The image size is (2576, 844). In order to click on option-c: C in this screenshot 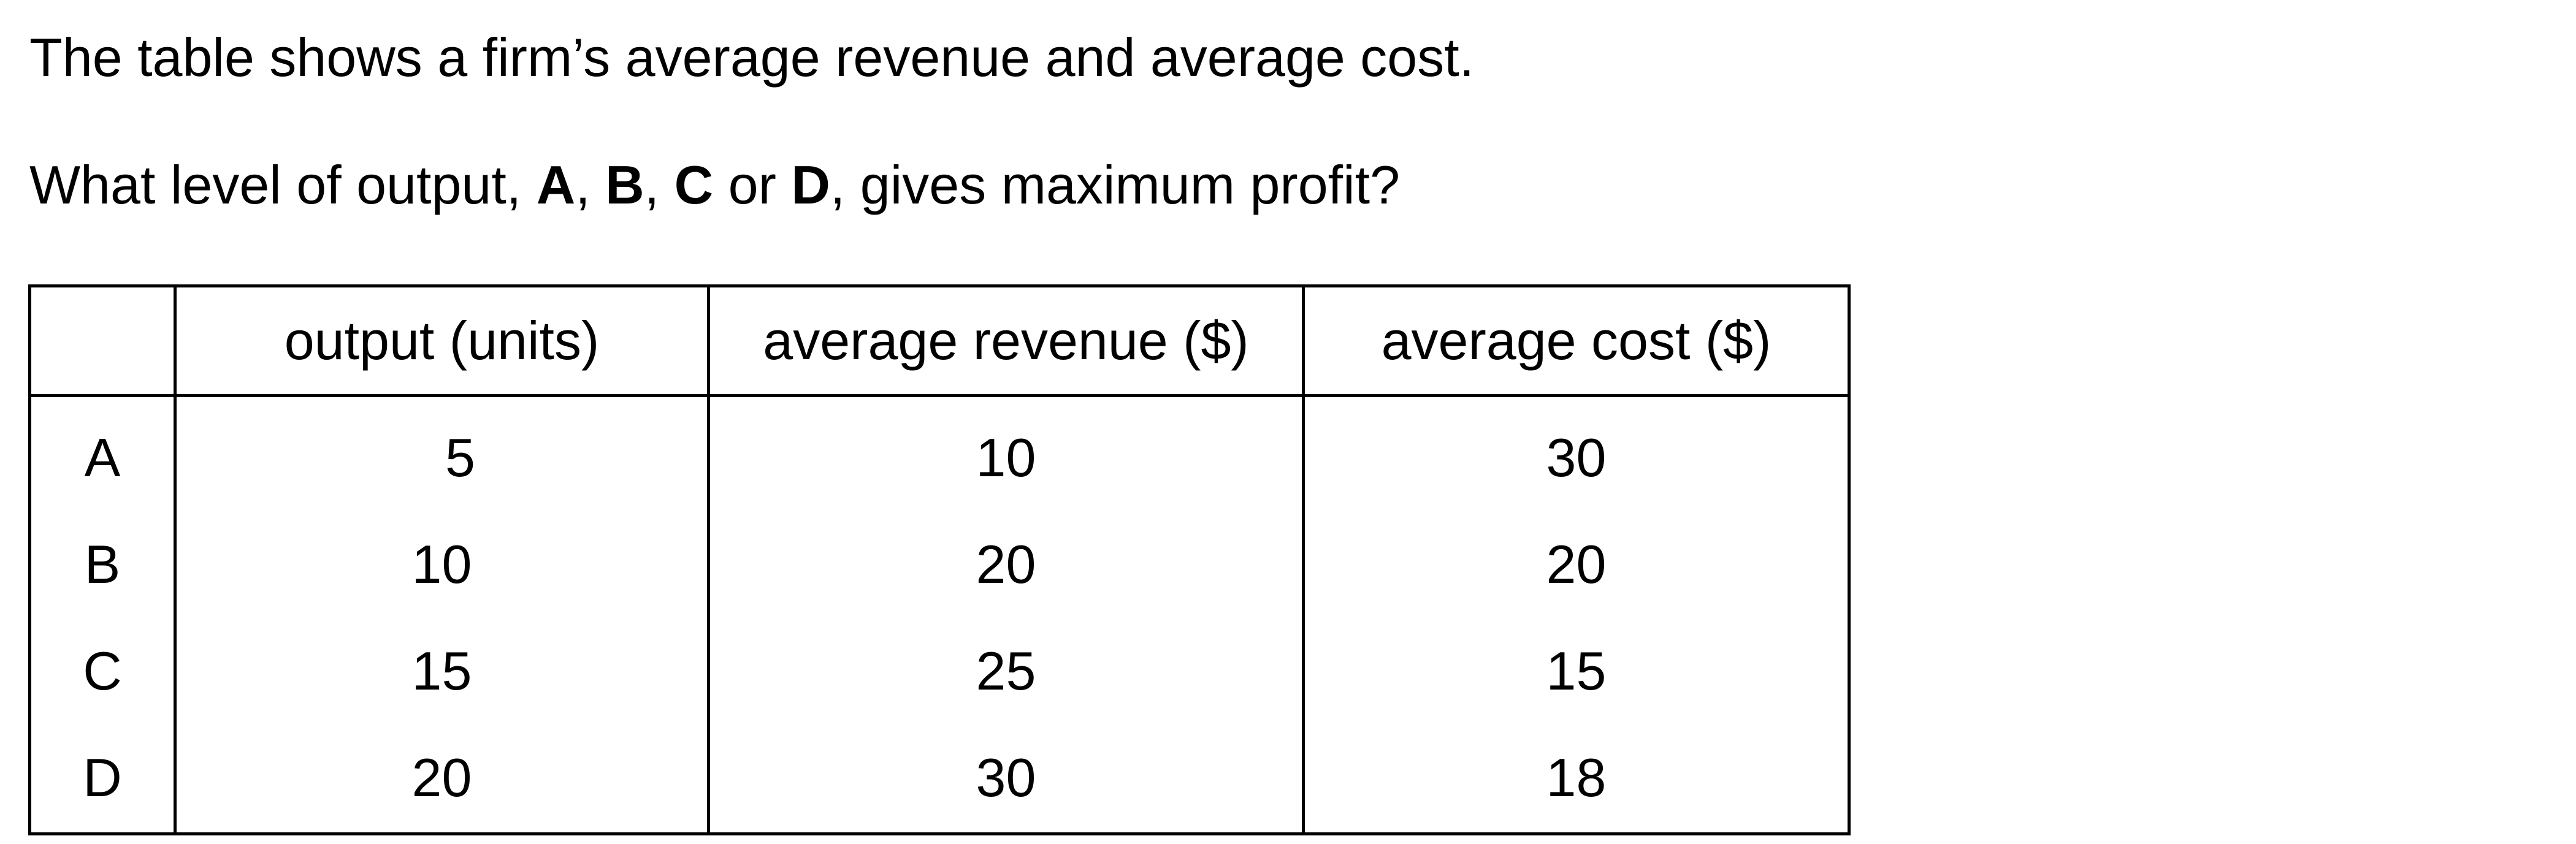, I will do `click(694, 184)`.